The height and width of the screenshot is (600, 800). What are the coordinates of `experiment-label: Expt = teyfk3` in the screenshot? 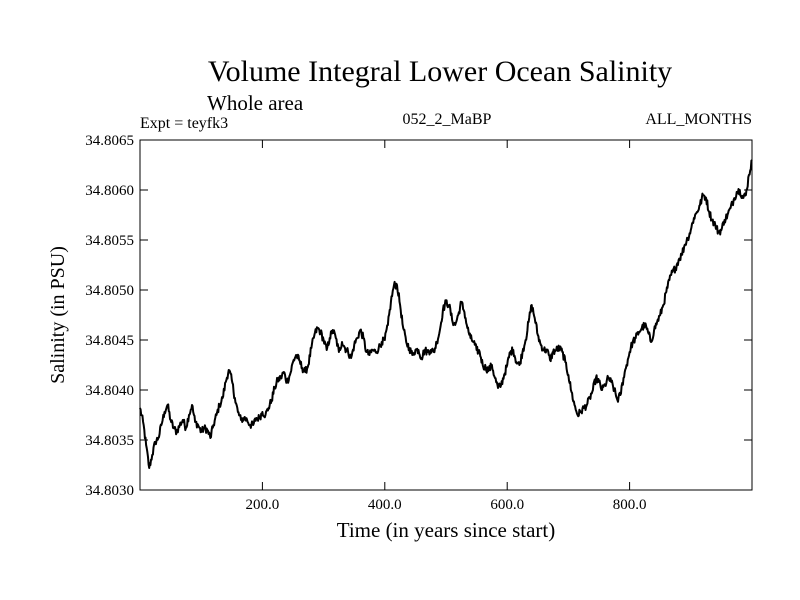 It's located at (184, 123).